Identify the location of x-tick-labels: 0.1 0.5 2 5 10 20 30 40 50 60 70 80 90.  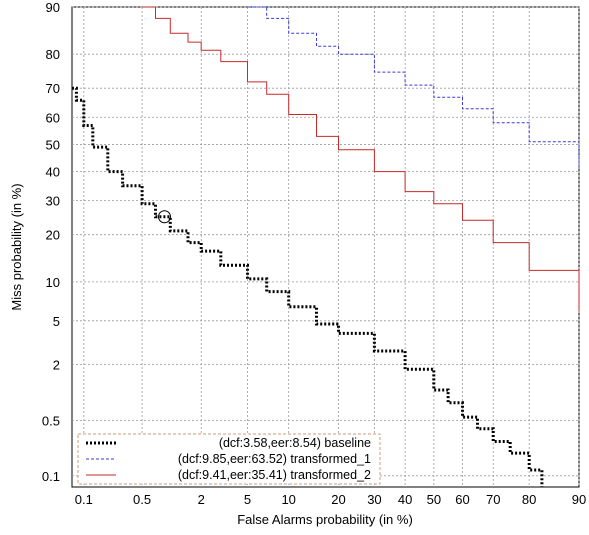
(330, 499).